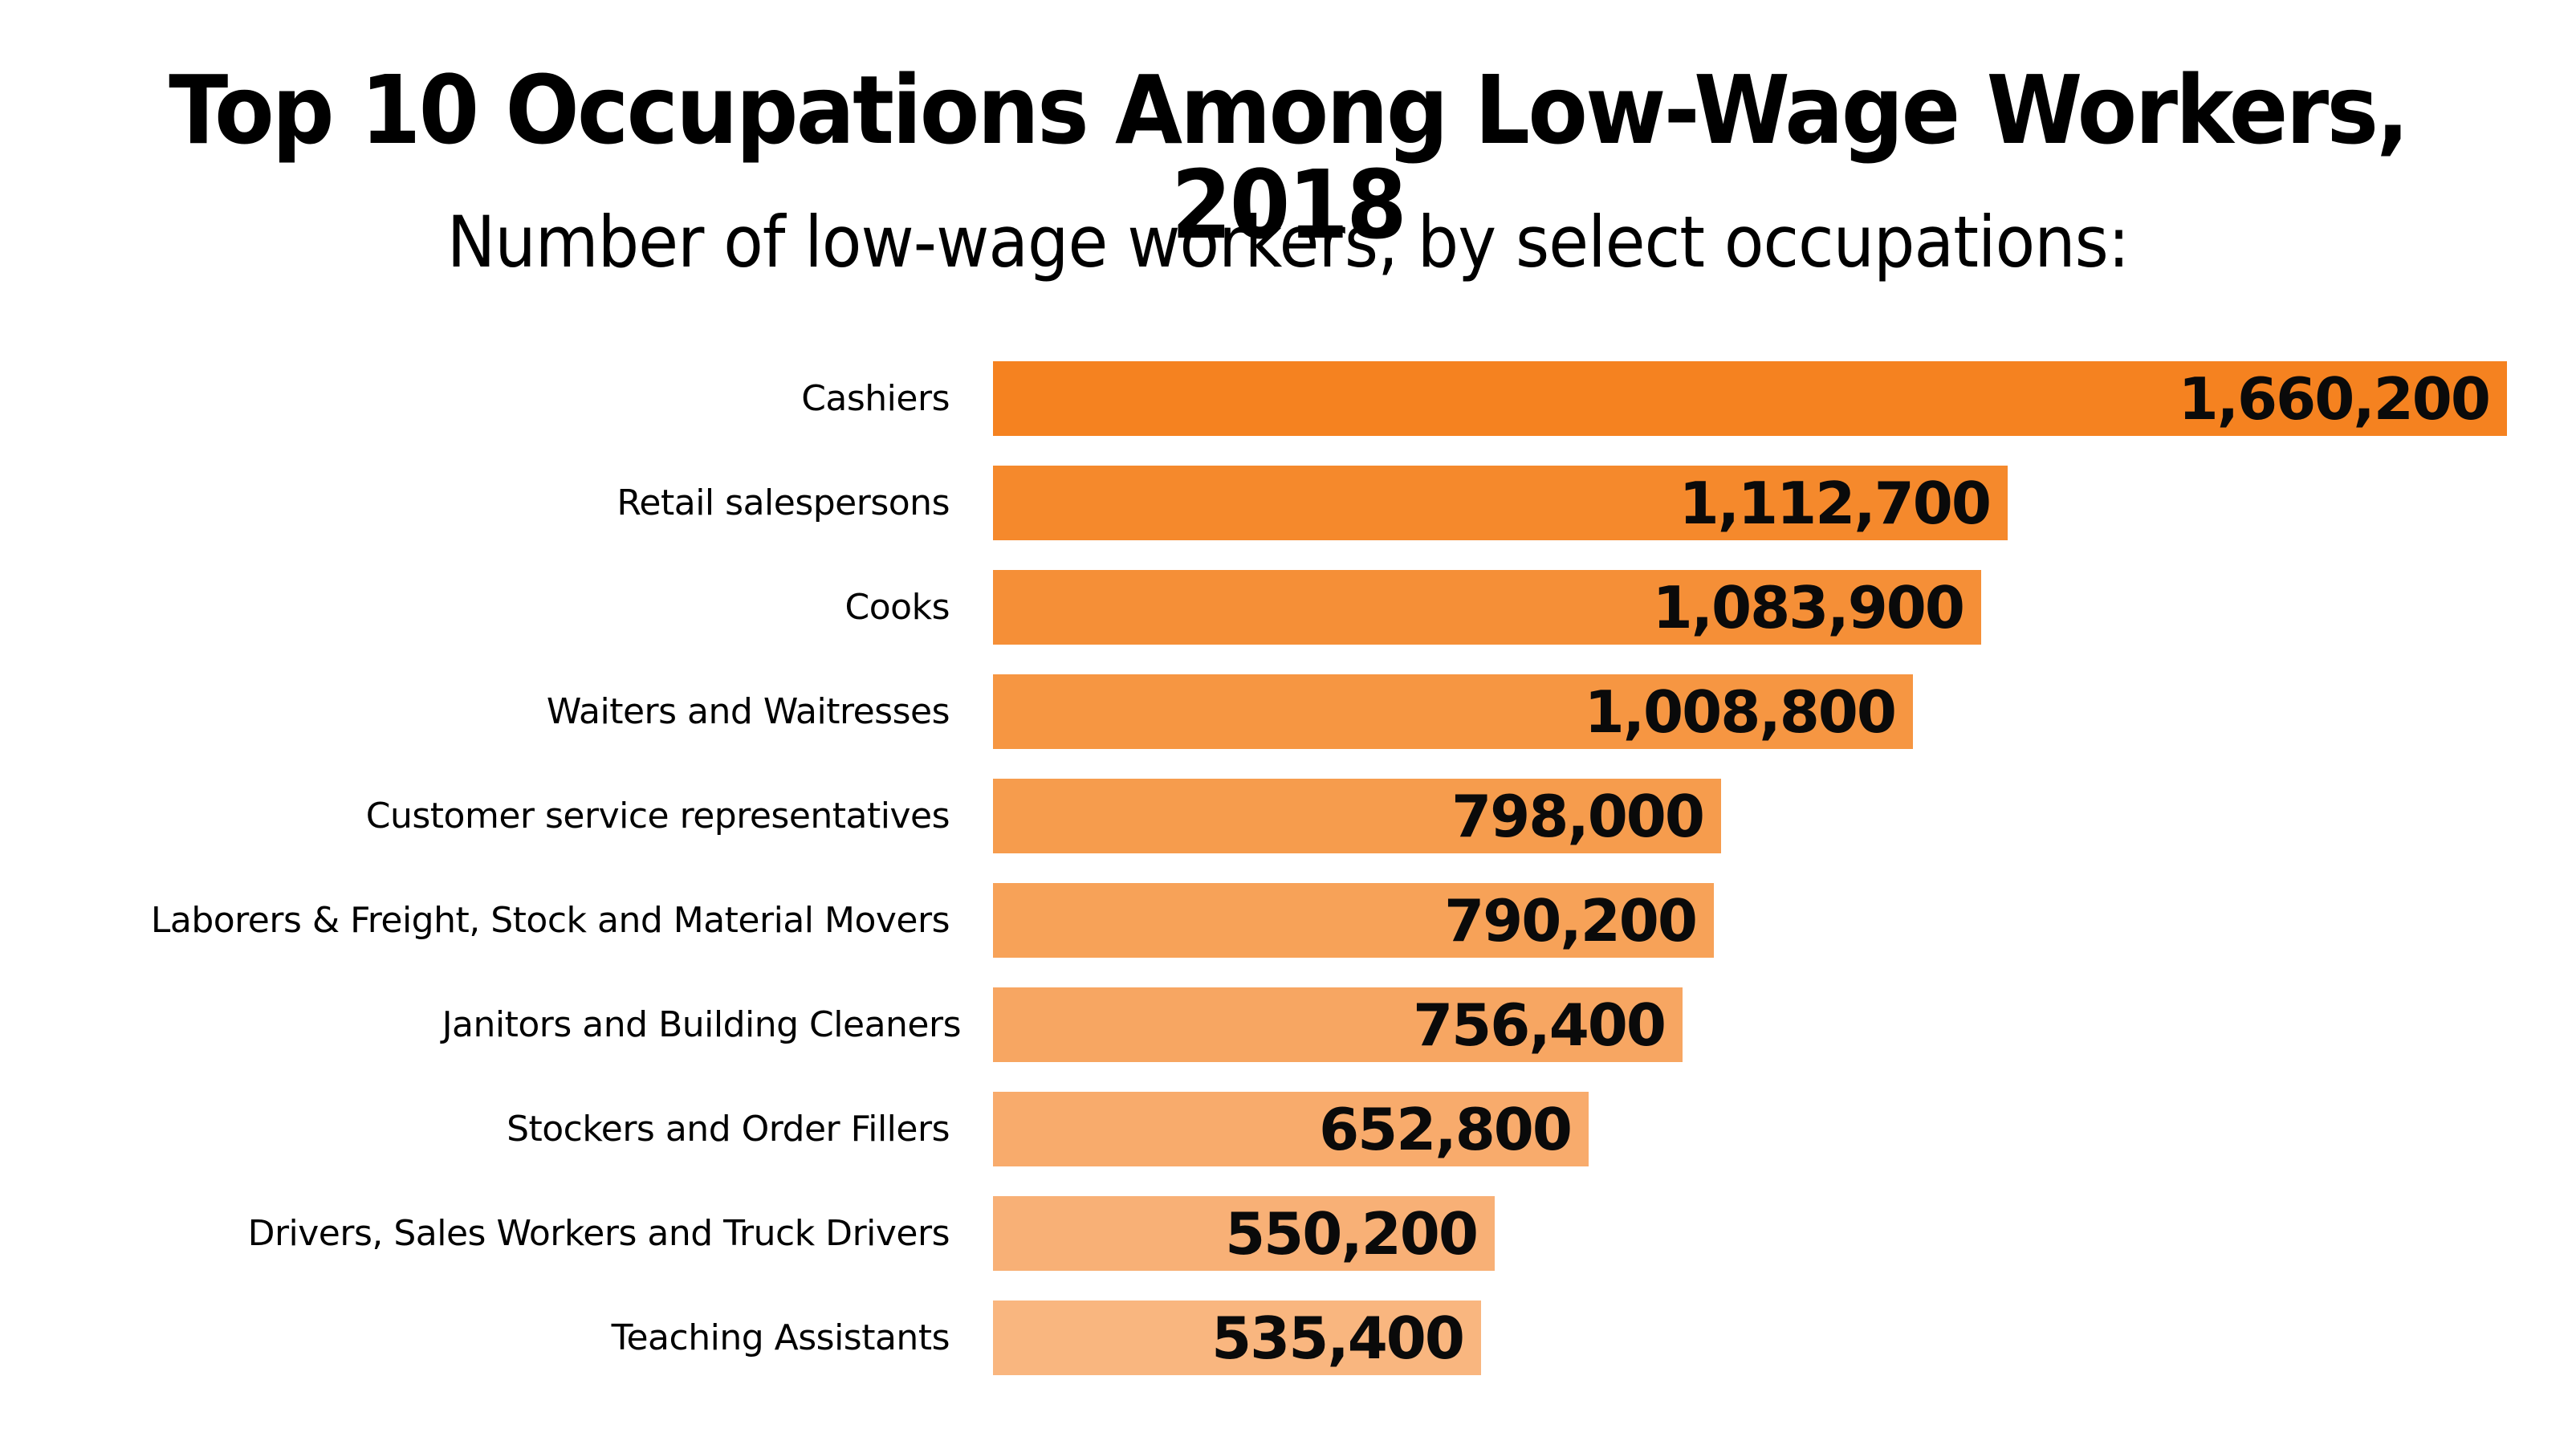 The image size is (2576, 1445). What do you see at coordinates (1338, 1338) in the screenshot?
I see `bar-value-label: 535,400` at bounding box center [1338, 1338].